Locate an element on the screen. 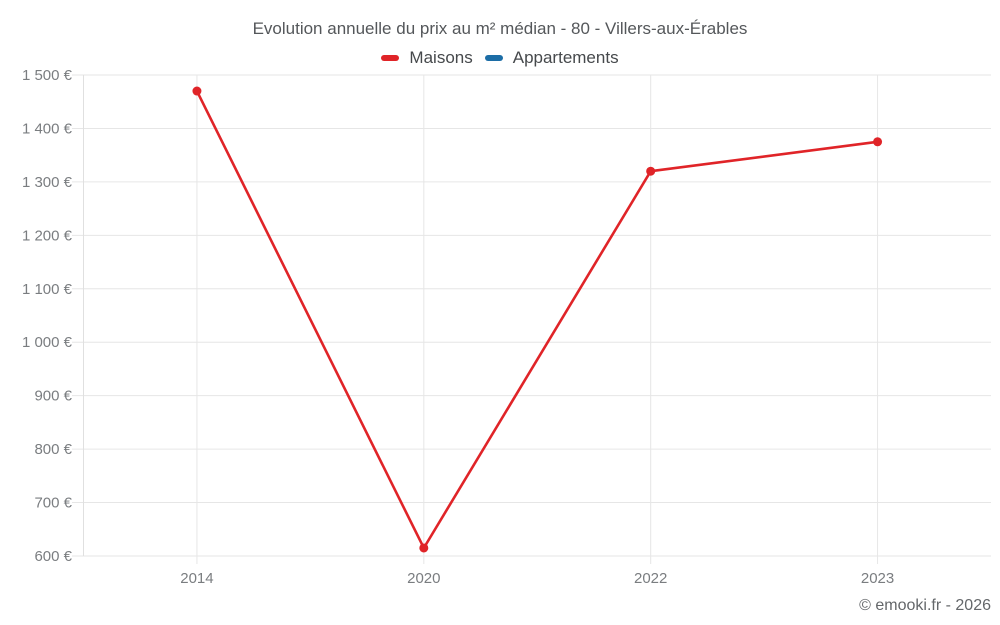 The image size is (1000, 625). y-tick-label: 800 € is located at coordinates (53, 449).